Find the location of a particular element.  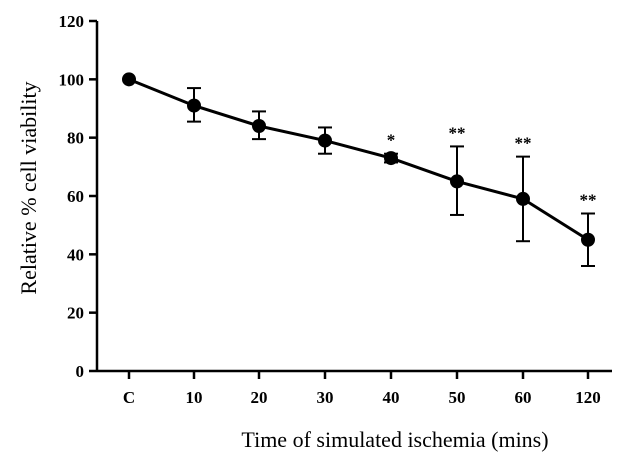

significance-mark: * is located at coordinates (391, 140).